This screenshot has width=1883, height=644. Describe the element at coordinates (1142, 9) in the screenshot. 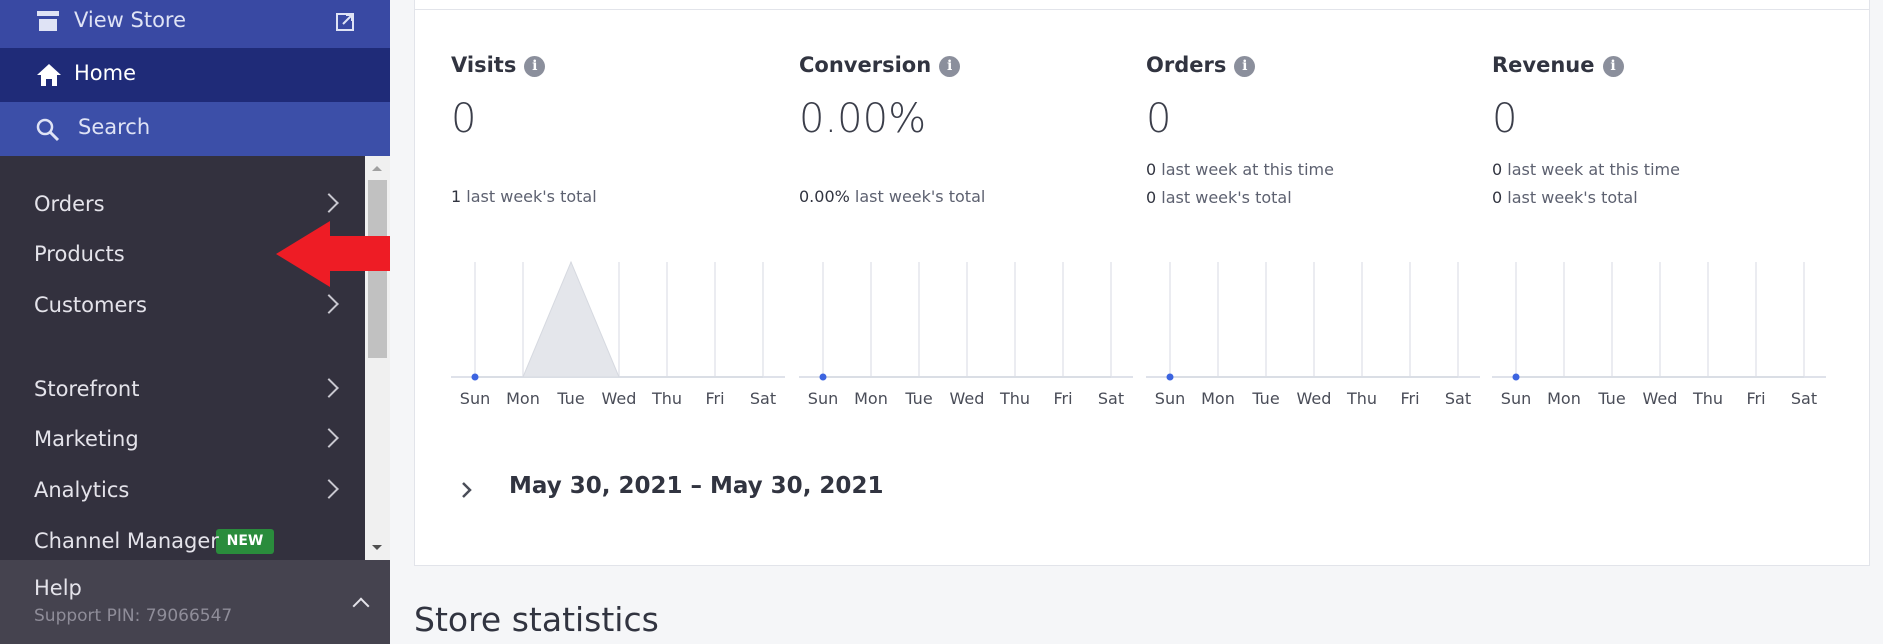

I see `card-divider` at that location.